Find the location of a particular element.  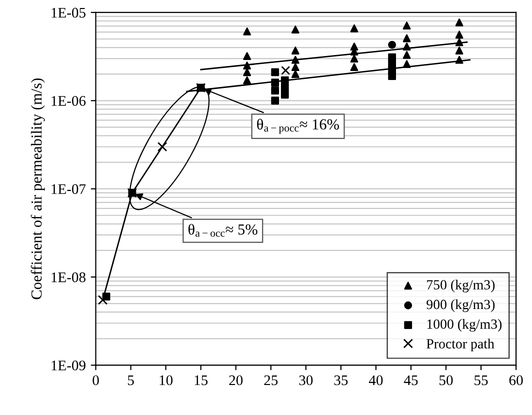

legend-label: 1000 (kg/m3) is located at coordinates (464, 325).